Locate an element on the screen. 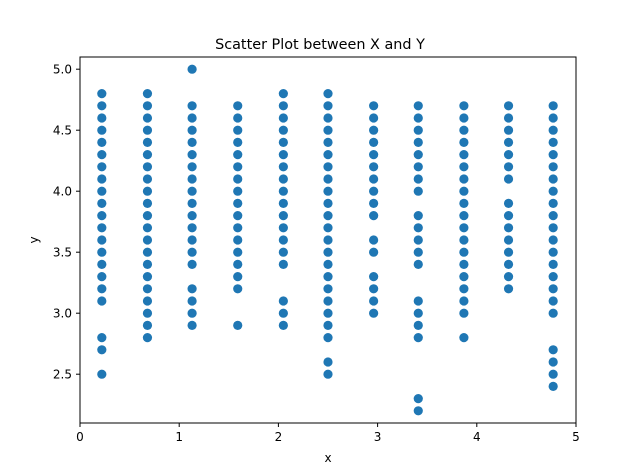 The height and width of the screenshot is (474, 640). y-tick-label: 3.5 is located at coordinates (62, 253).